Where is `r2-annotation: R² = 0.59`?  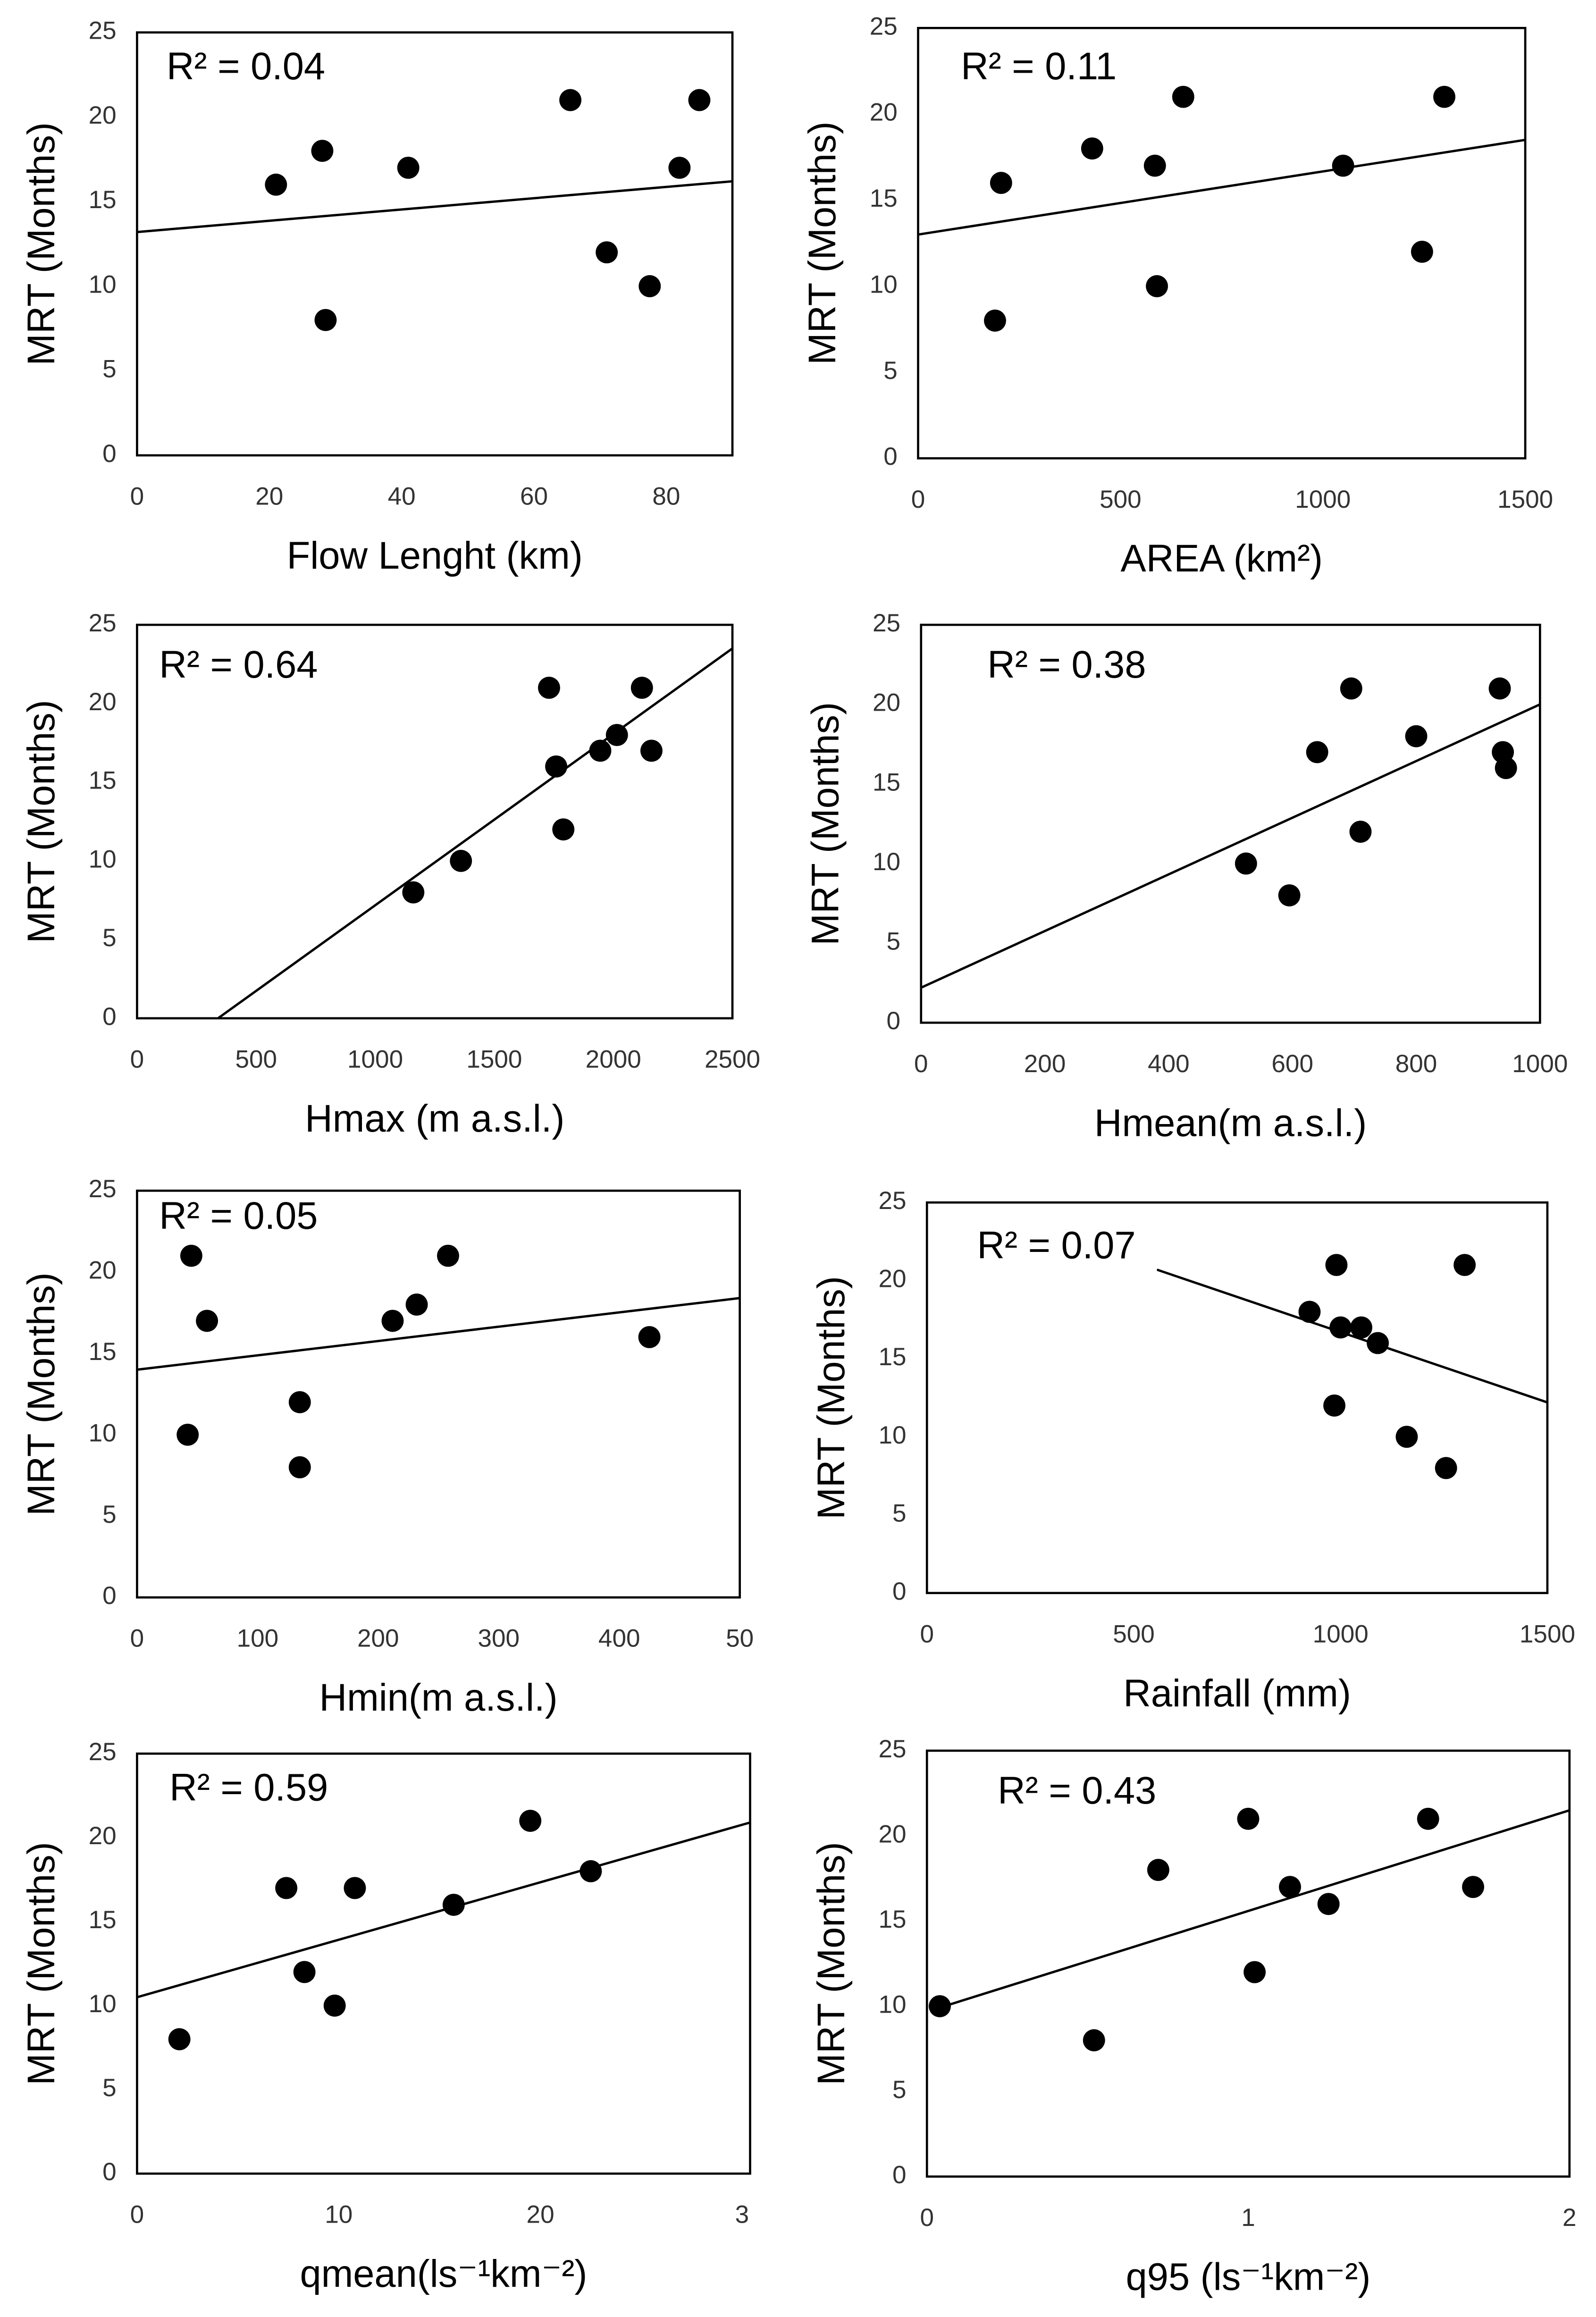
r2-annotation: R² = 0.59 is located at coordinates (248, 1788).